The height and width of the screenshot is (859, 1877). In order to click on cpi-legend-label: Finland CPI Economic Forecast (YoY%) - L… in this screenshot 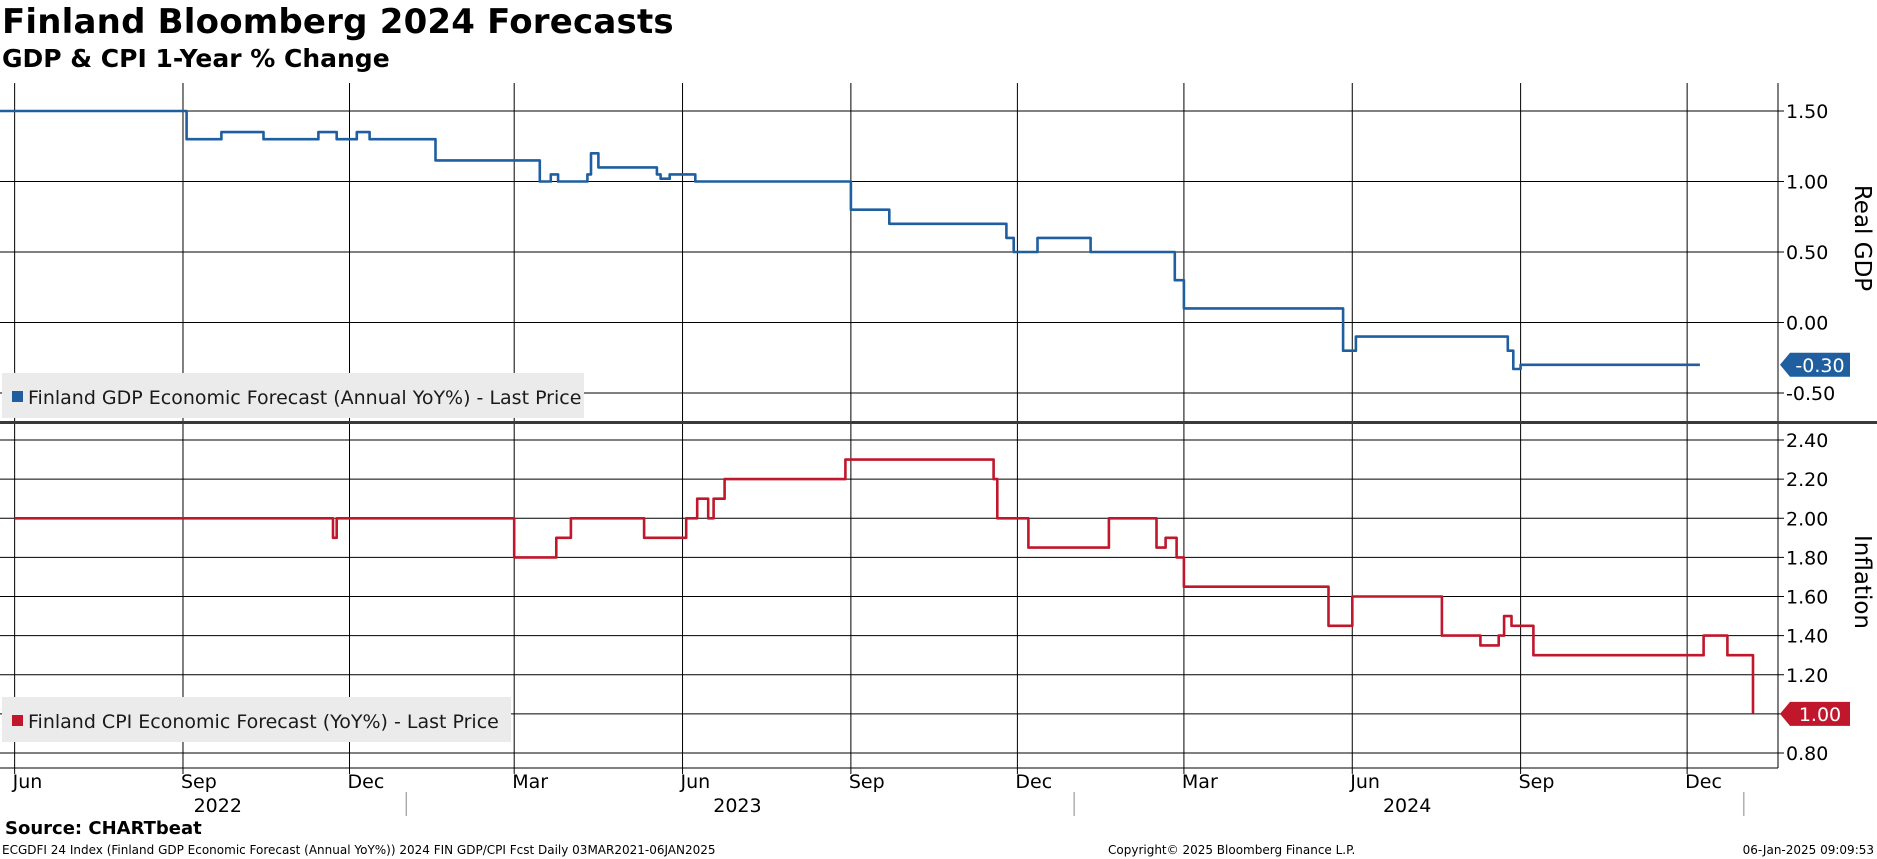, I will do `click(263, 722)`.